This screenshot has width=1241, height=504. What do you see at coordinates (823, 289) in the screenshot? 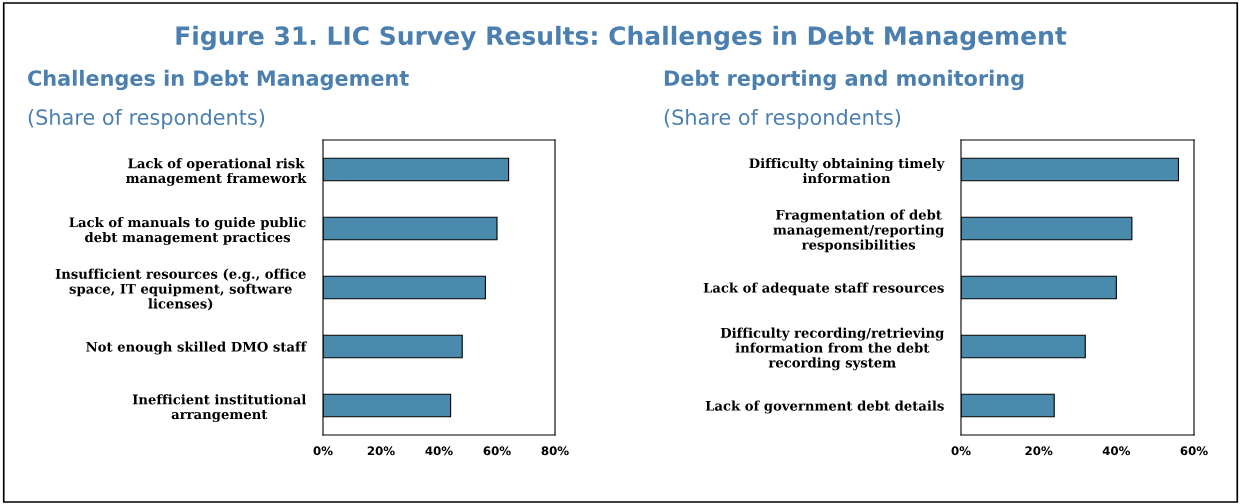
I see `y-tick-label: Lack of adequate staff resources` at bounding box center [823, 289].